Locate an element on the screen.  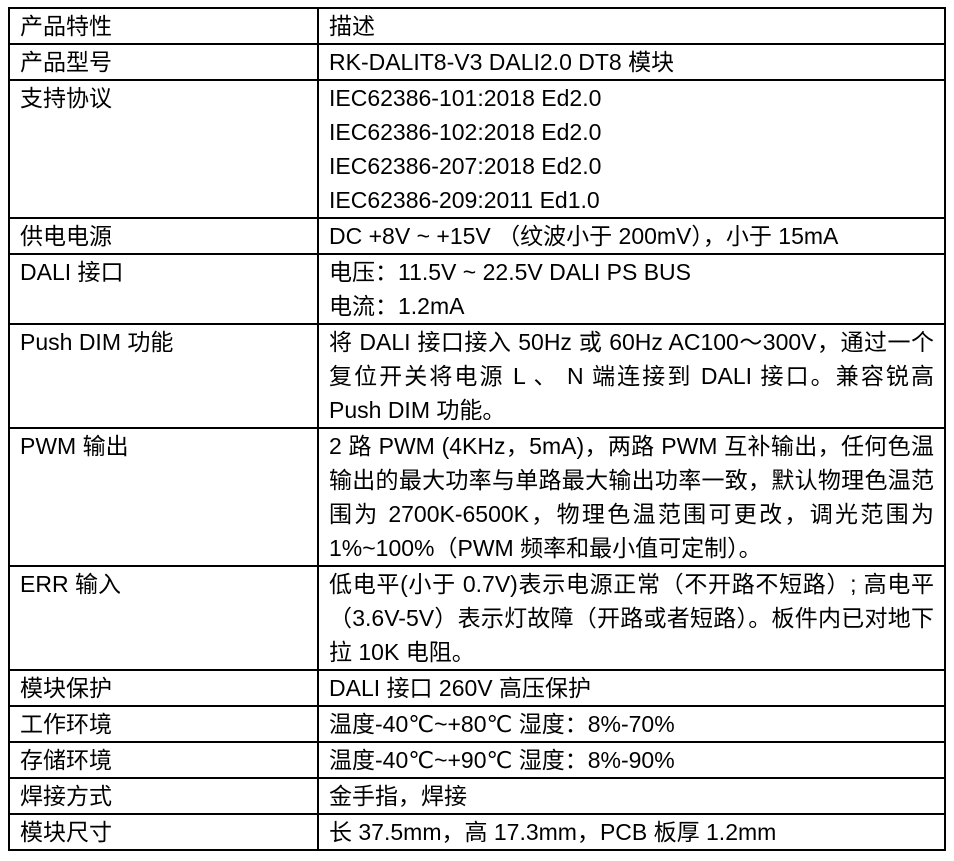
feature-cell: 产品型号 is located at coordinates (163, 62).